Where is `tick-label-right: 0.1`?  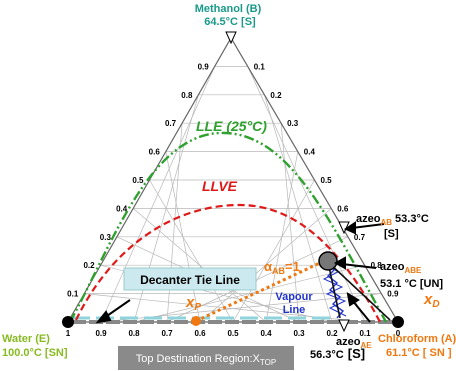 tick-label-right: 0.1 is located at coordinates (260, 66).